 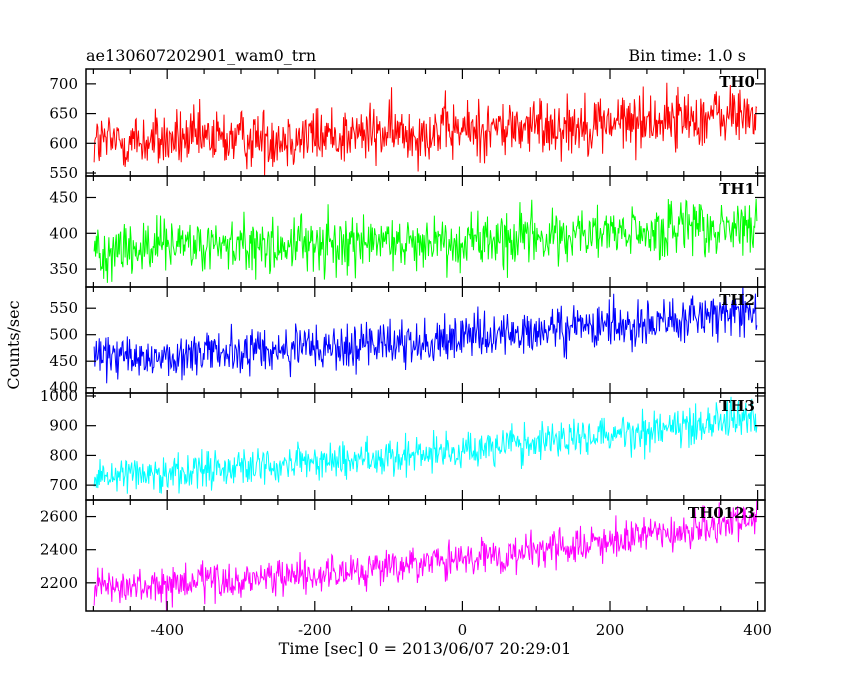 I want to click on panel-label-th1: TH1, so click(x=737, y=189).